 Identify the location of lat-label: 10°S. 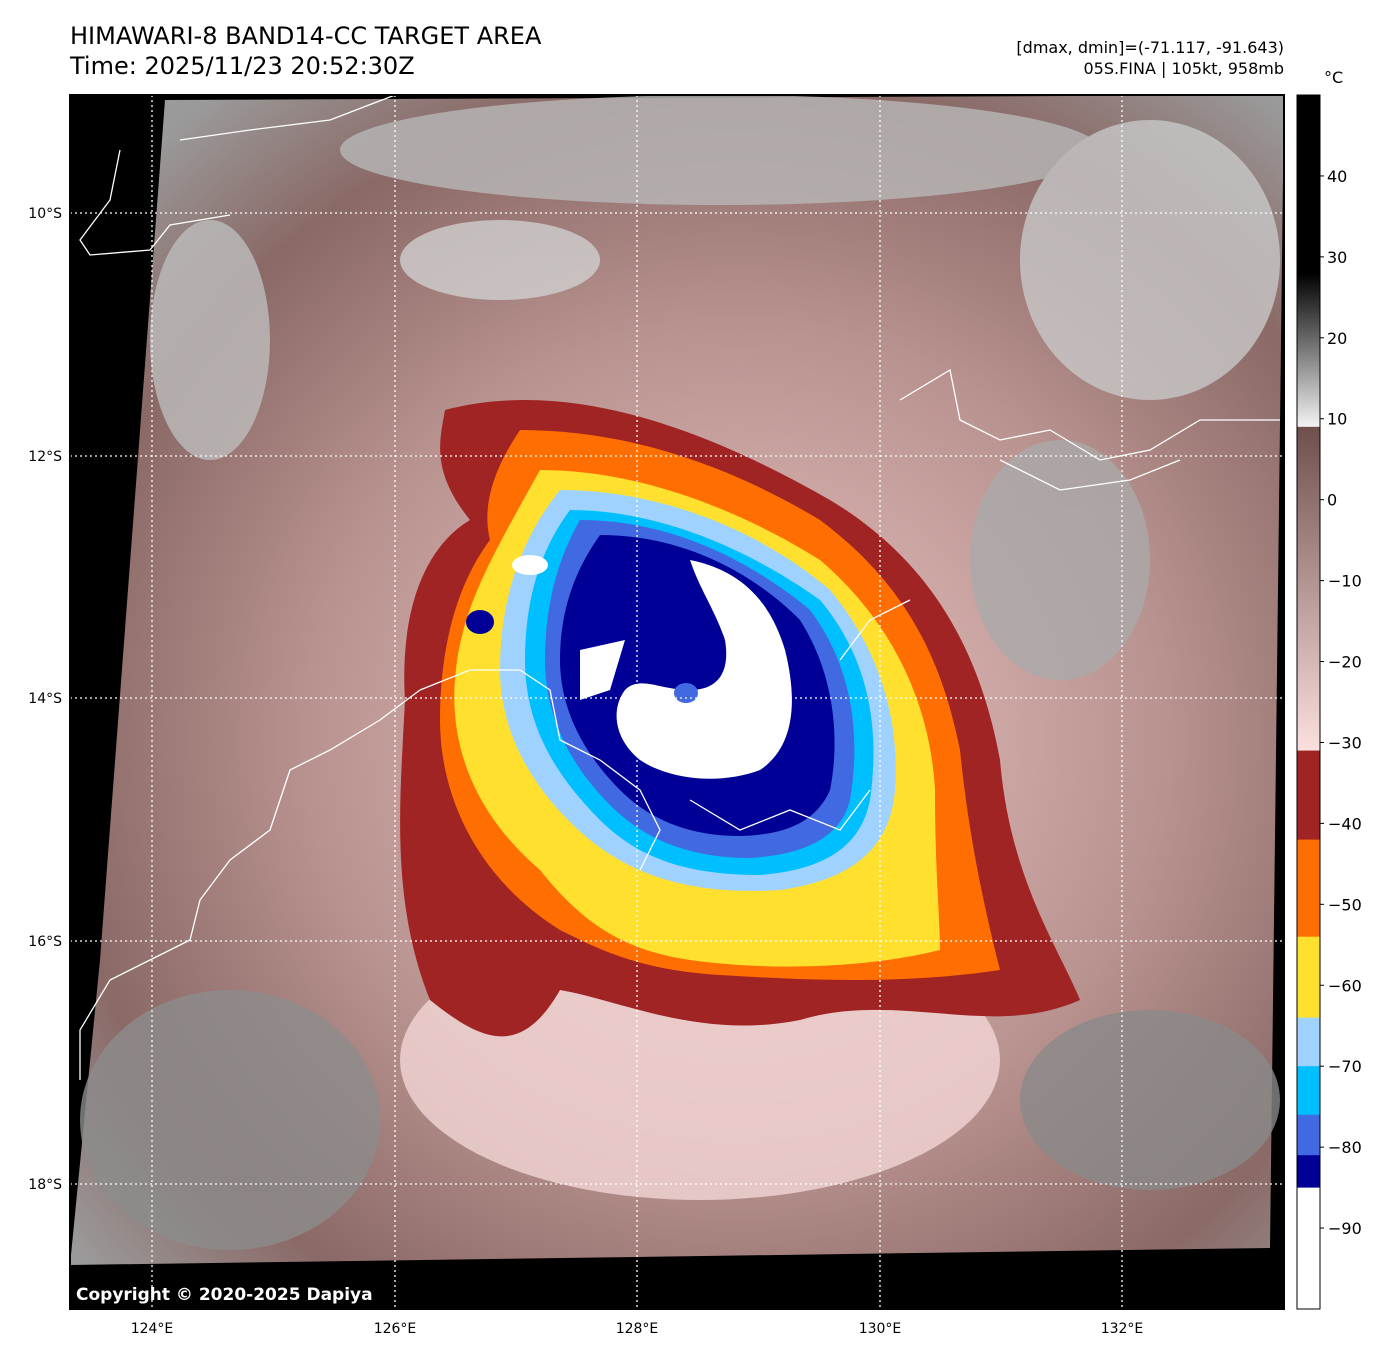
(45, 214).